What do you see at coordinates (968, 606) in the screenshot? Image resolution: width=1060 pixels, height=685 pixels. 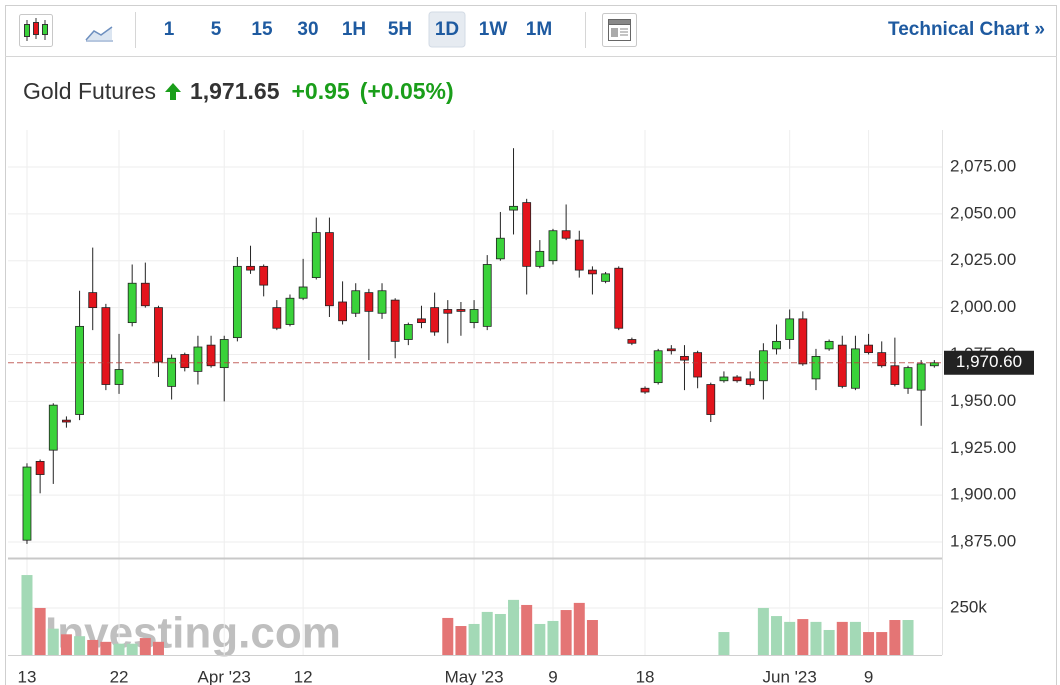 I see `volume-tick-label: 250k` at bounding box center [968, 606].